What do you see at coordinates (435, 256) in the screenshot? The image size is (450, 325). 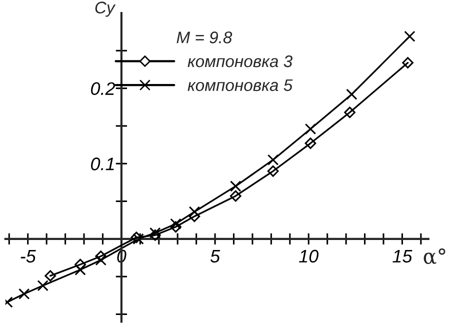 I see `x-axis-title: α°` at bounding box center [435, 256].